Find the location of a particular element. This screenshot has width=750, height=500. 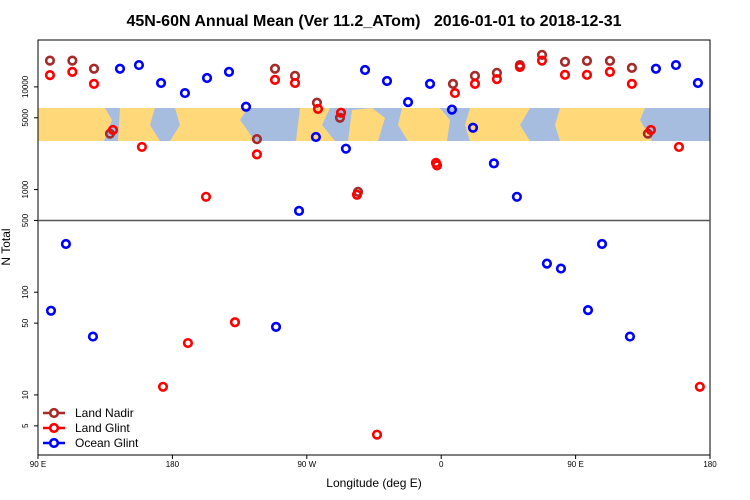

y-axis-label: N Total is located at coordinates (6, 246).